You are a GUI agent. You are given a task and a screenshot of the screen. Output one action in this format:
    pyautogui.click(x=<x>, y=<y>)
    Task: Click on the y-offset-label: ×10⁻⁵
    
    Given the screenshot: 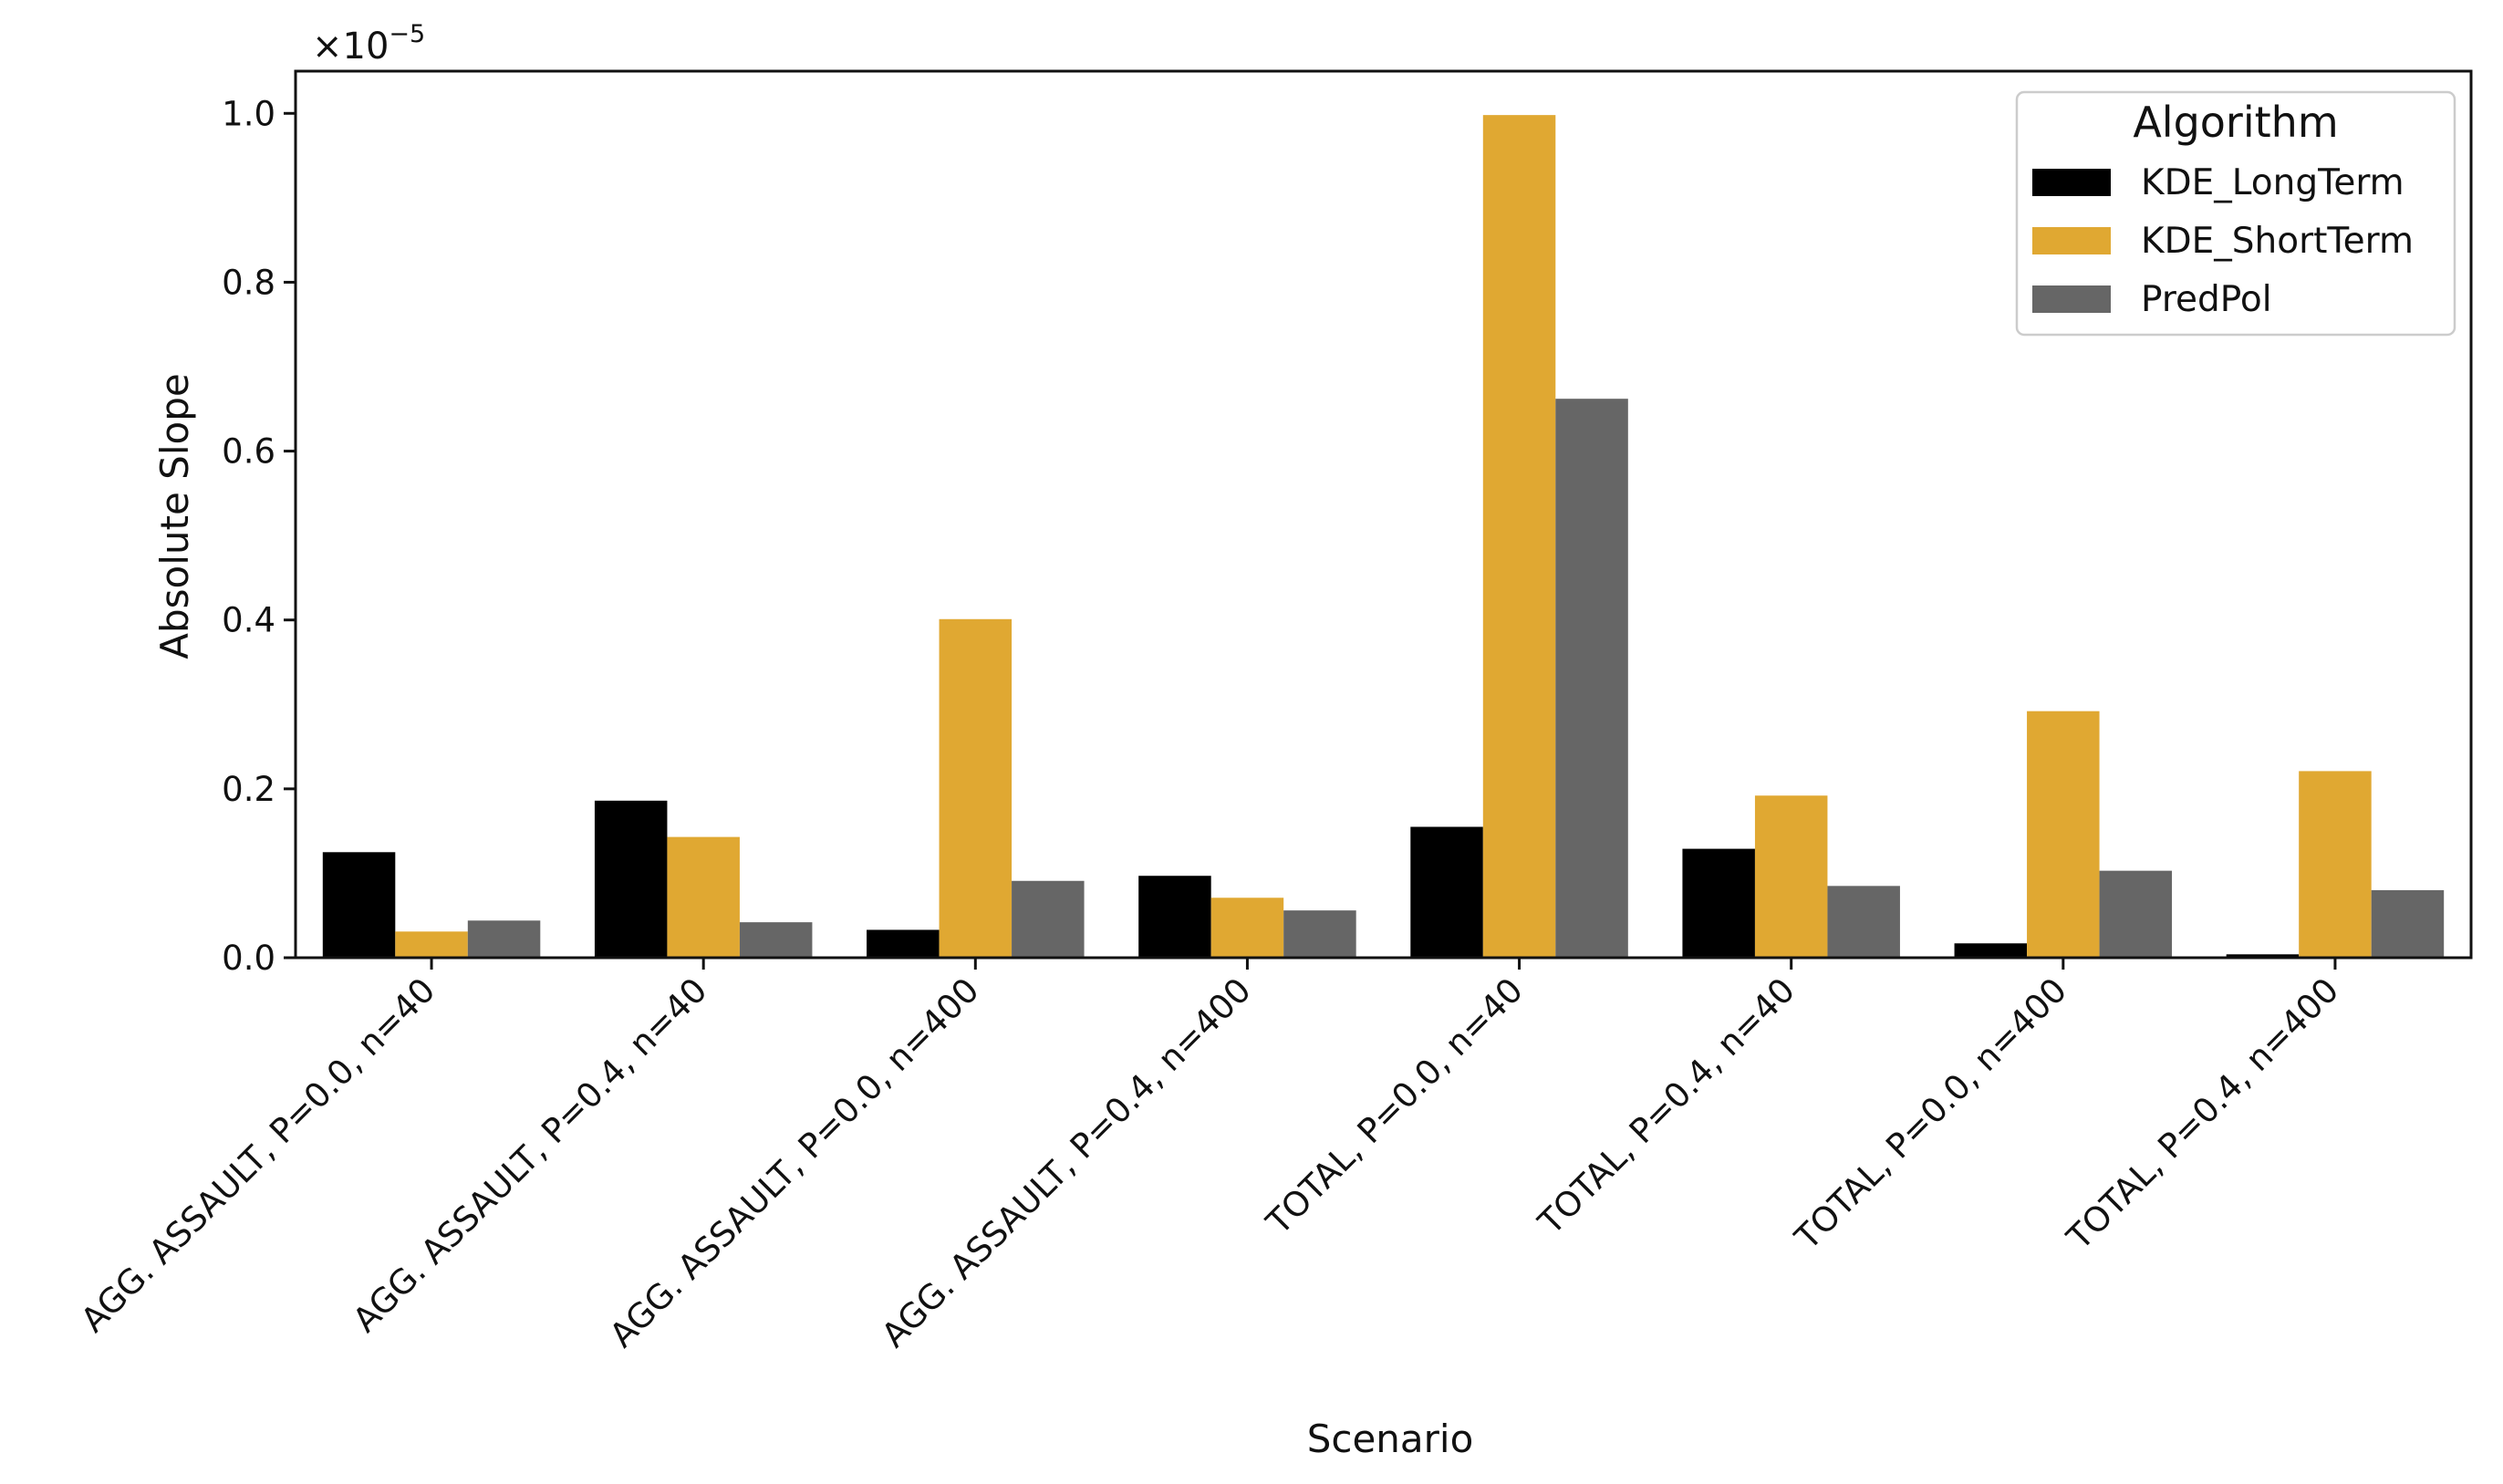 What is the action you would take?
    pyautogui.click(x=368, y=44)
    